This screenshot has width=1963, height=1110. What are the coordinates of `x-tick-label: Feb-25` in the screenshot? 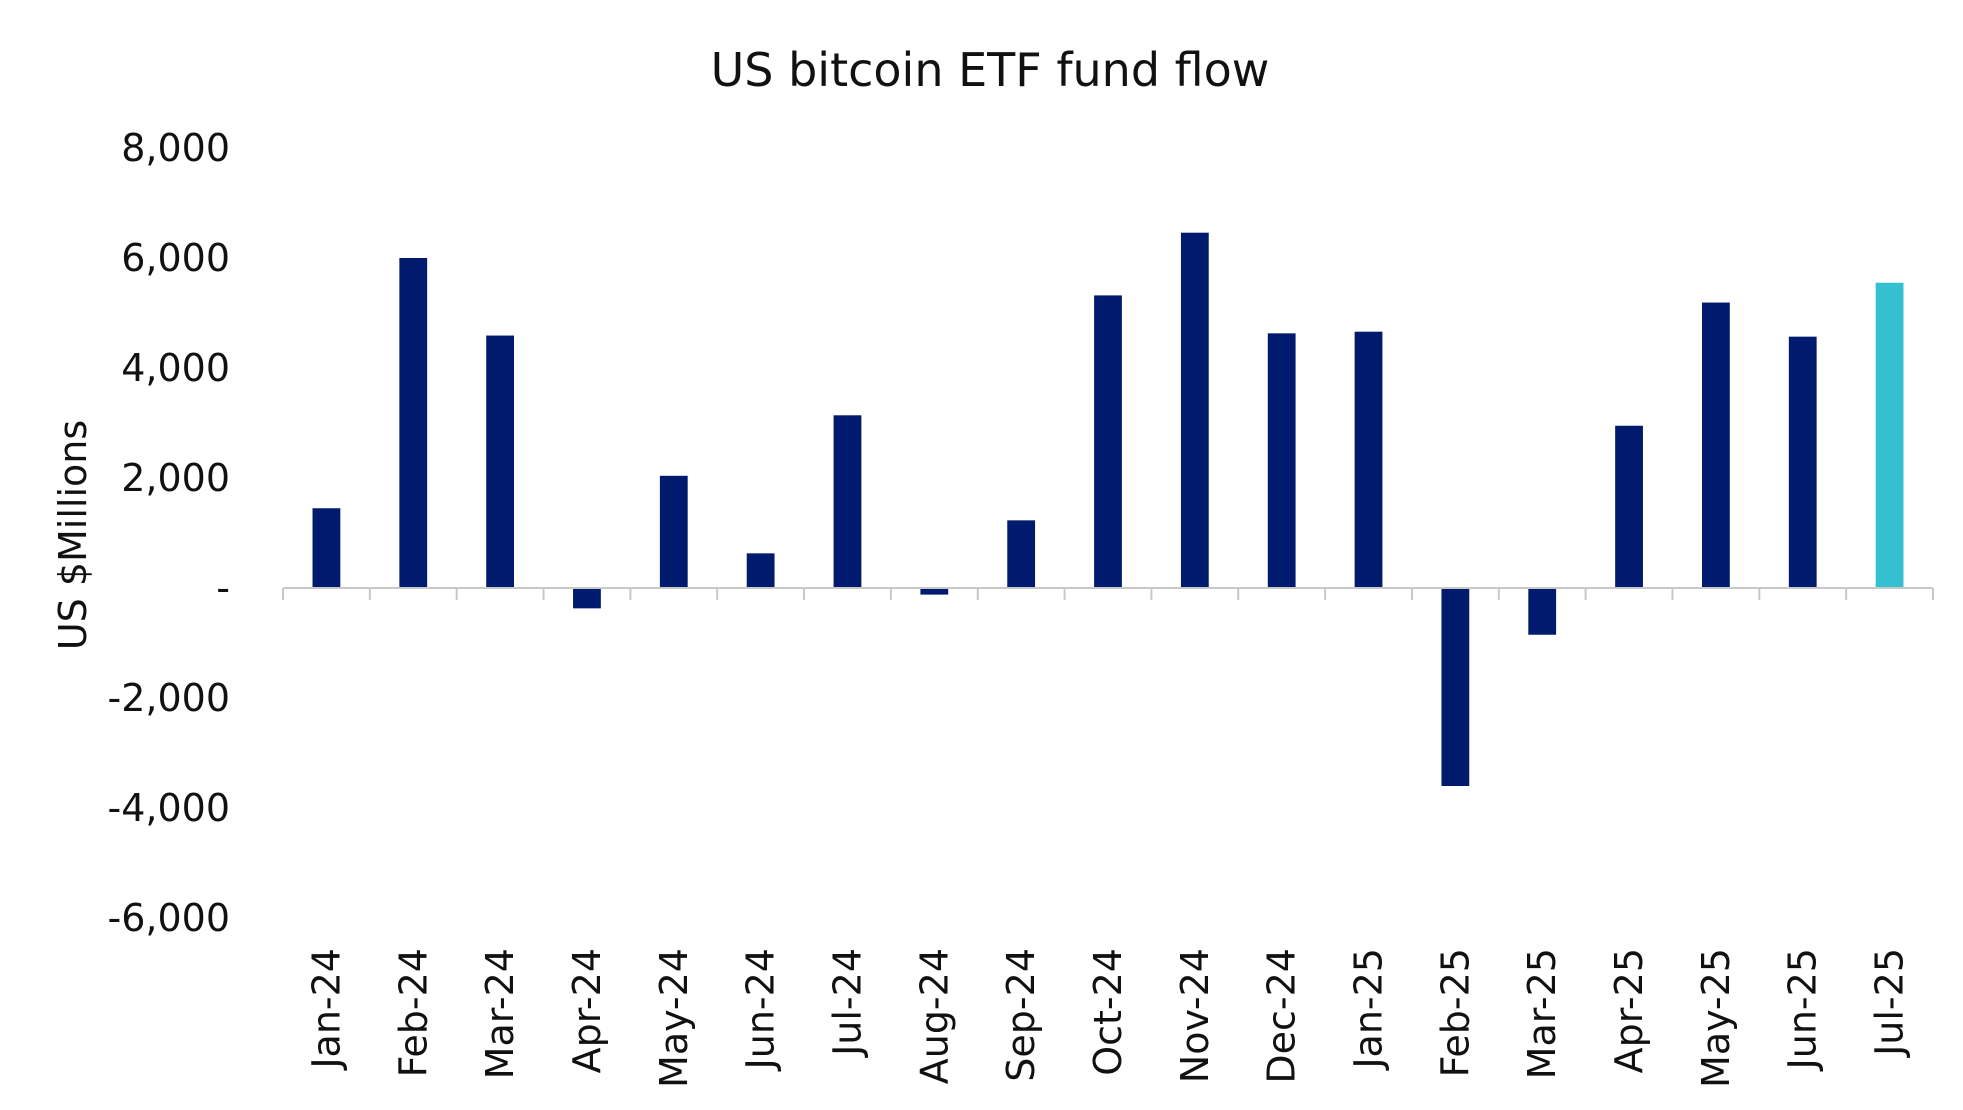 It's located at (1455, 1012).